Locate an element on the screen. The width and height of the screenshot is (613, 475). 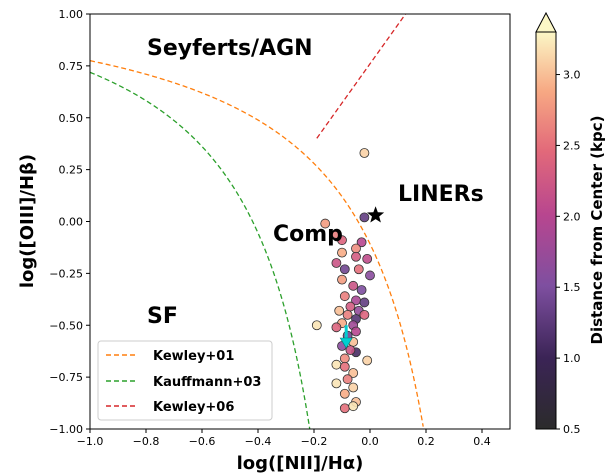
y-tick-label: −0.50 is located at coordinates (66, 325).